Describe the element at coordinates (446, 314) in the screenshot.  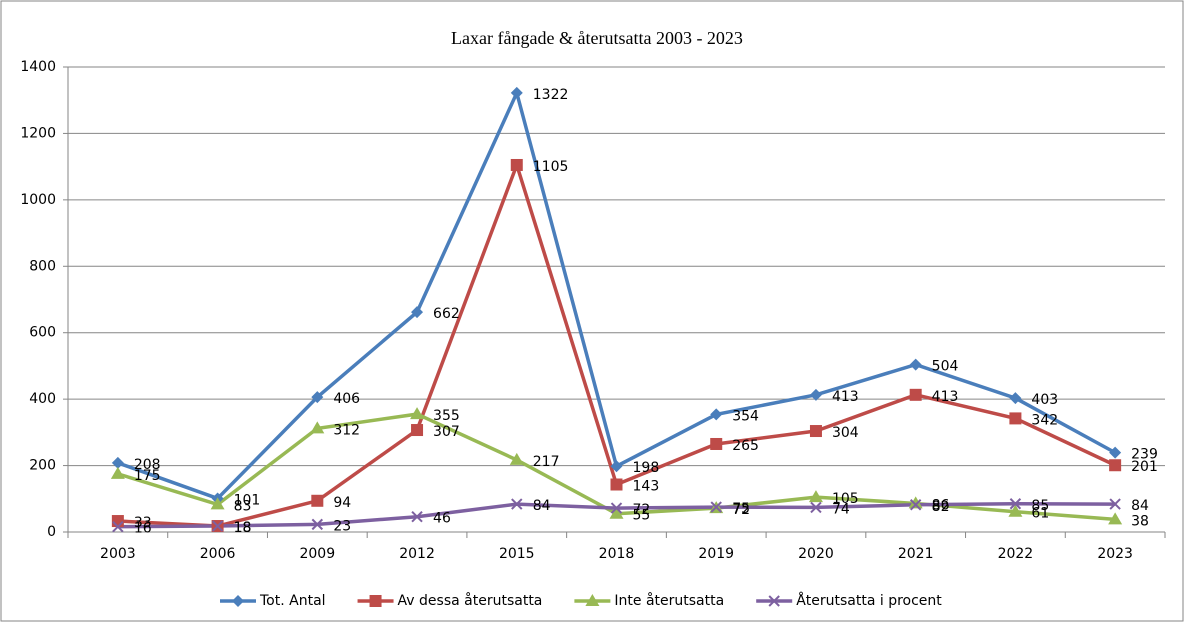
I see `data-label: 662` at that location.